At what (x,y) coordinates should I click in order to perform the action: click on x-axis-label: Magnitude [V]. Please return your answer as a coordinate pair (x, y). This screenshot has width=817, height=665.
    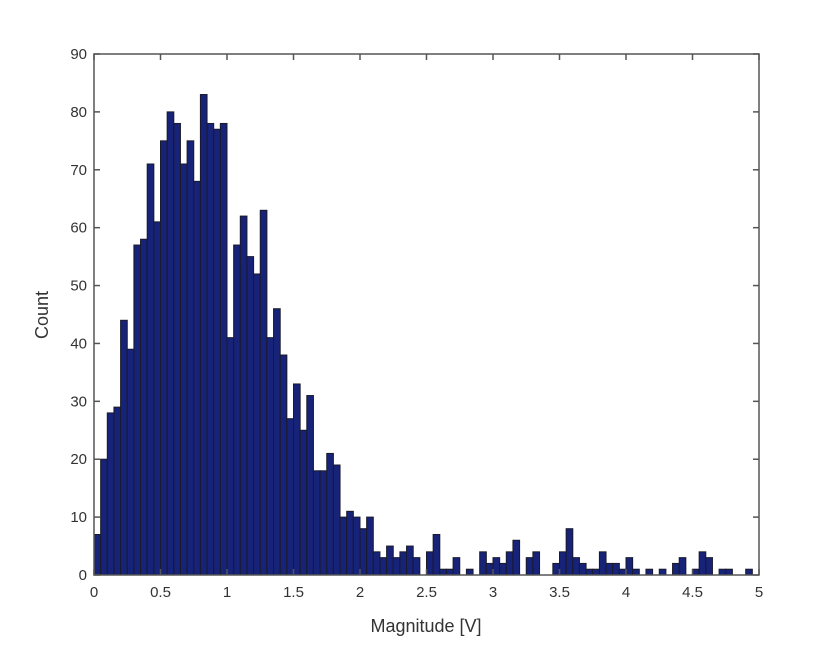
    Looking at the image, I should click on (425, 626).